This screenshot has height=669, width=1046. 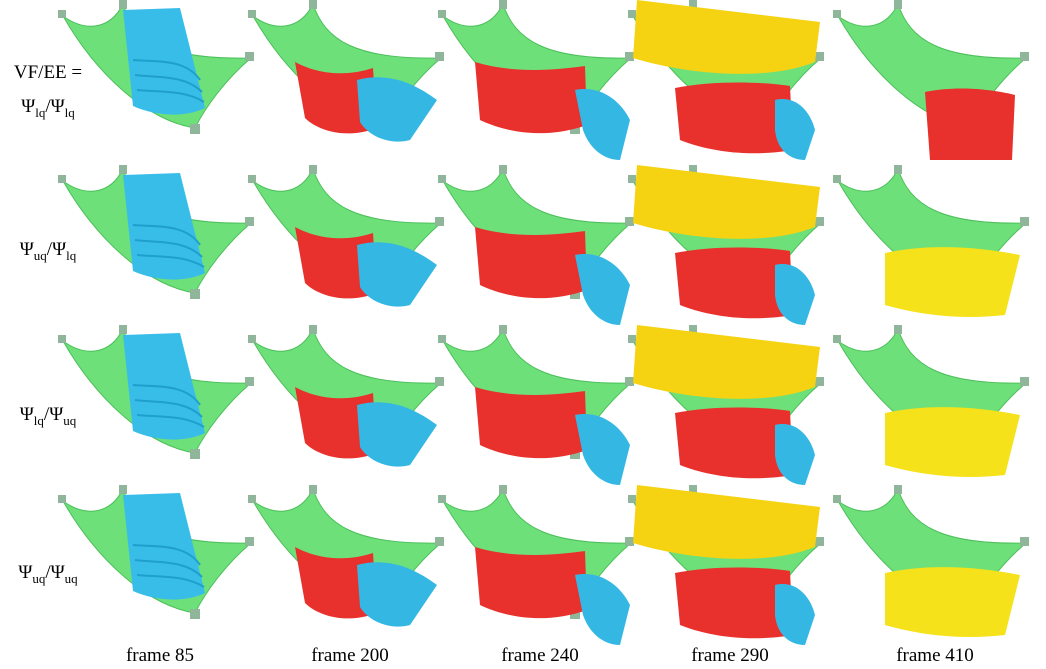 I want to click on column-label: frame 290, so click(x=730, y=655).